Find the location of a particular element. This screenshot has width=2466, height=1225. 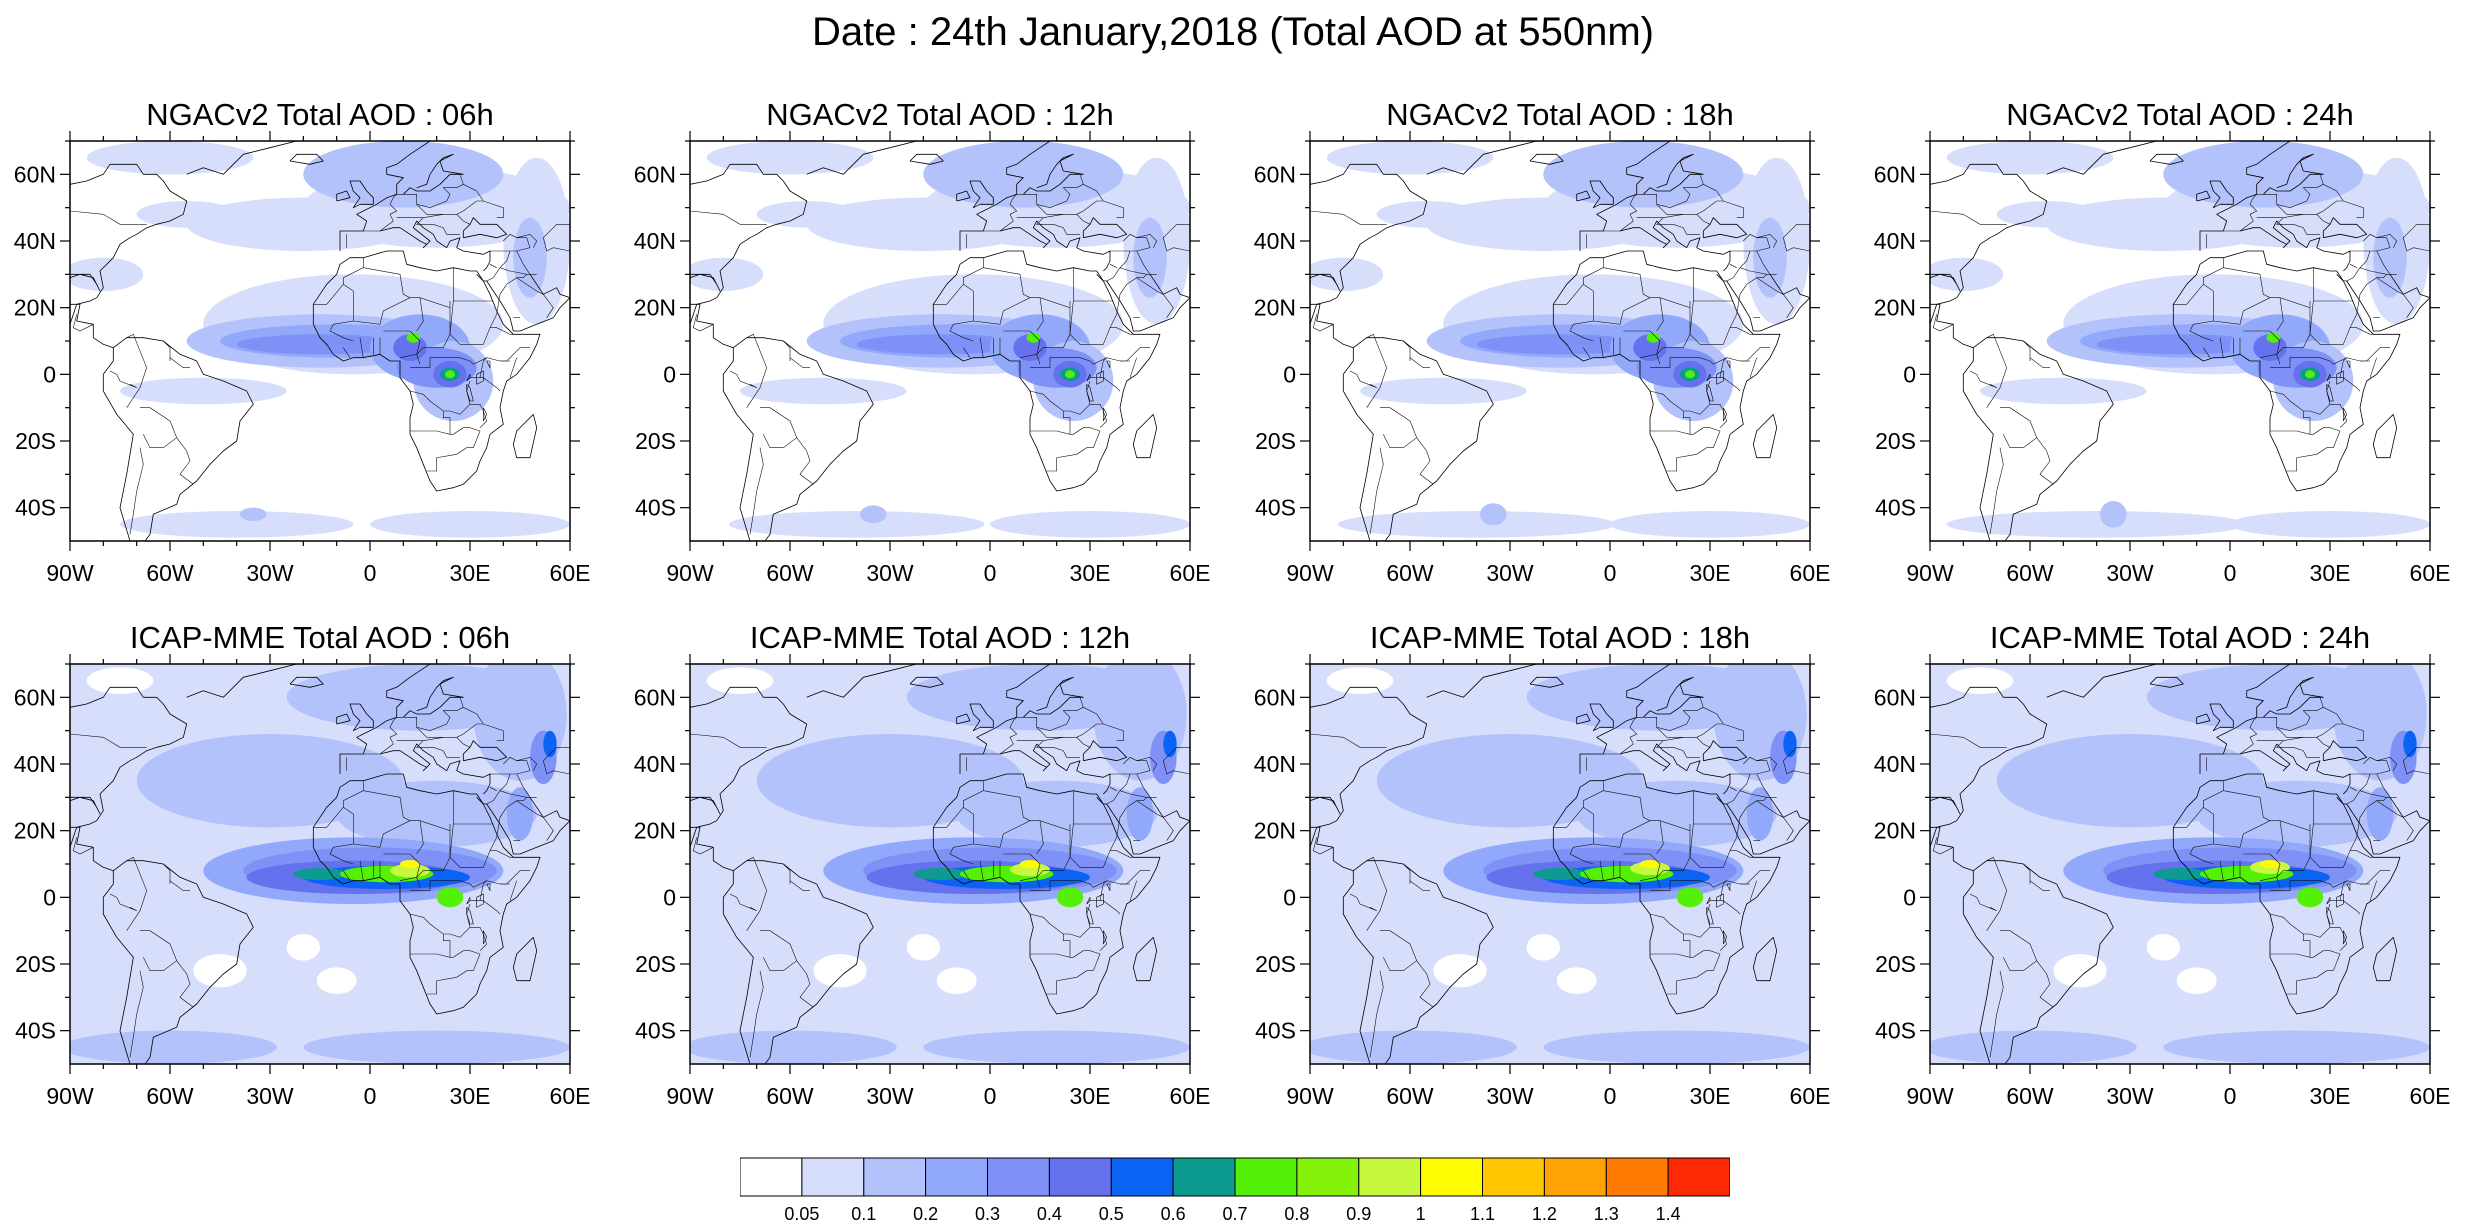

colorbar-label: 0.8 is located at coordinates (1297, 1214).